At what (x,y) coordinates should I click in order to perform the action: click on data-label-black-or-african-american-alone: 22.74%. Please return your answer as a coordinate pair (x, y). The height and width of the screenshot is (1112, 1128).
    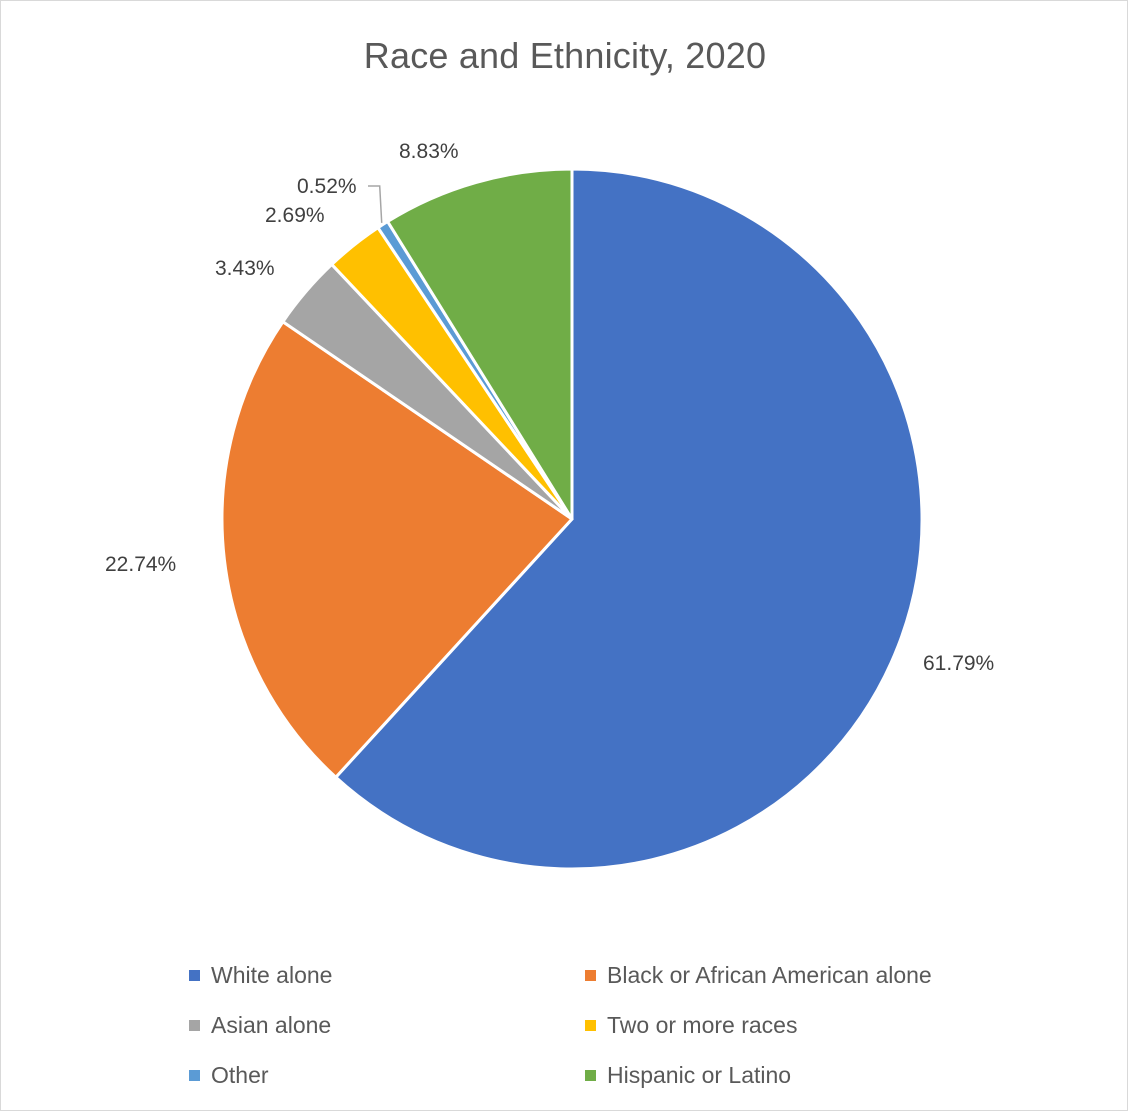
    Looking at the image, I should click on (140, 564).